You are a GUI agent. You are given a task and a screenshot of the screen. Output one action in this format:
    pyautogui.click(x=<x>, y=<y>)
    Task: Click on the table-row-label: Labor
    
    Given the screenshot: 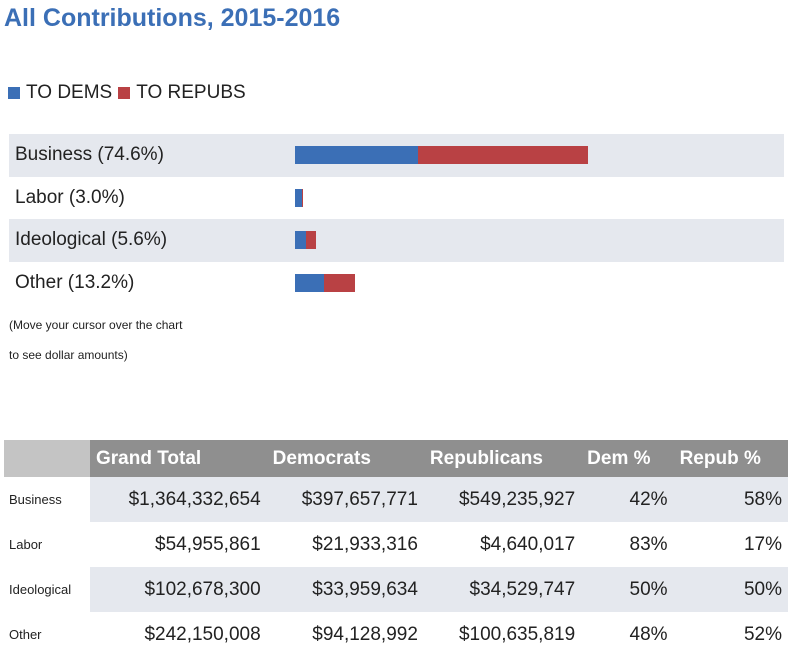 What is the action you would take?
    pyautogui.click(x=26, y=544)
    